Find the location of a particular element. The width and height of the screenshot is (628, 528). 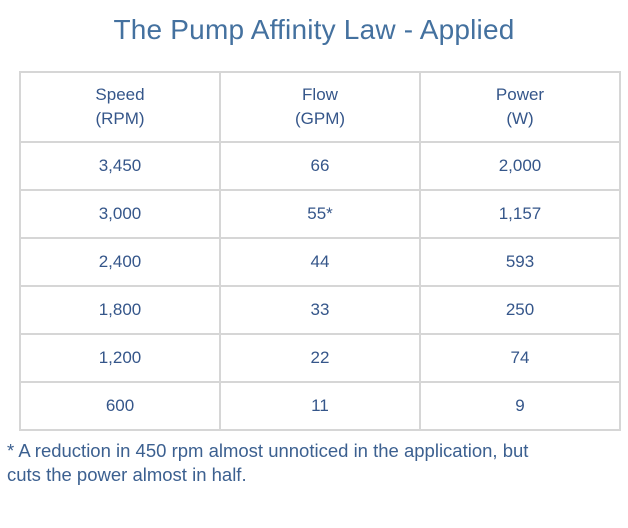

table-cell: 22 is located at coordinates (320, 358).